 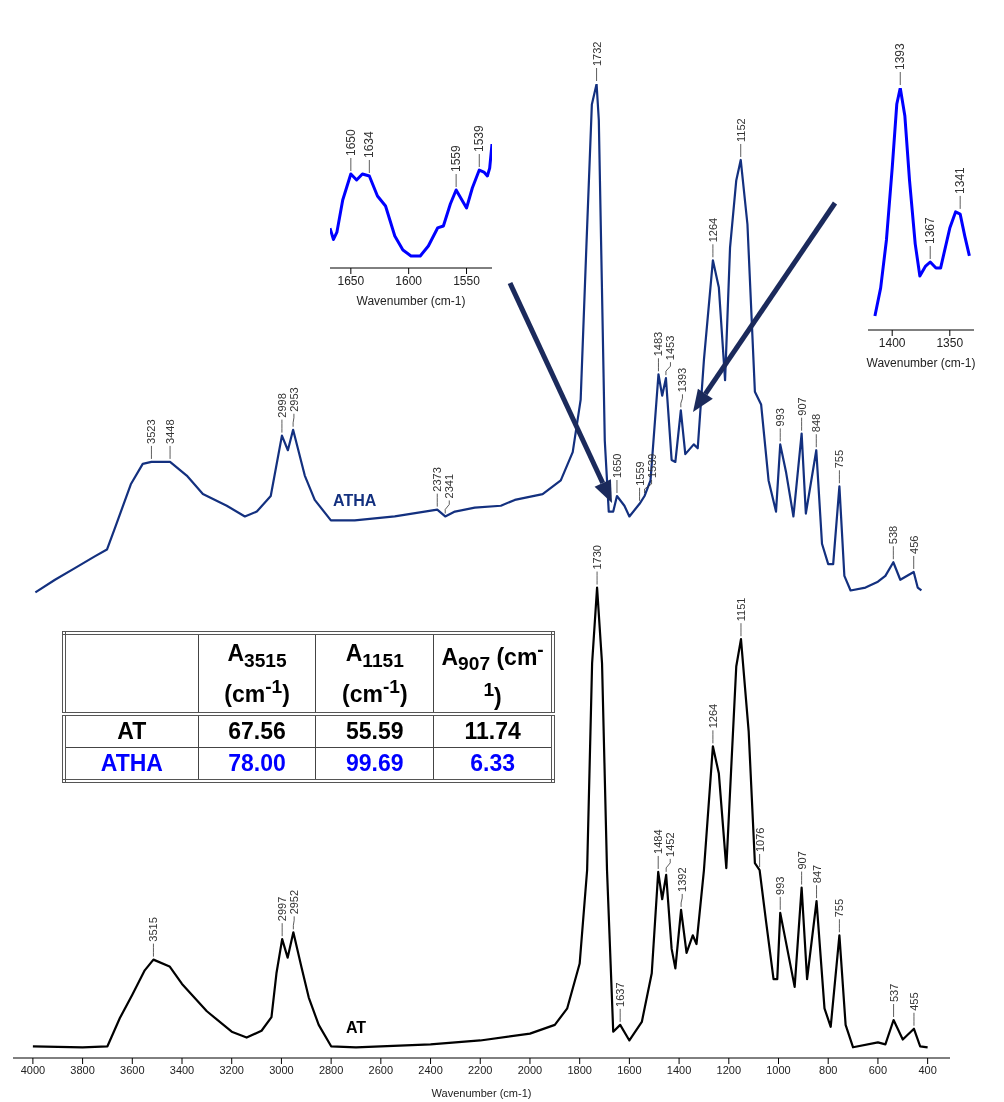 I want to click on x-tick-label: 2000, so click(x=530, y=1069).